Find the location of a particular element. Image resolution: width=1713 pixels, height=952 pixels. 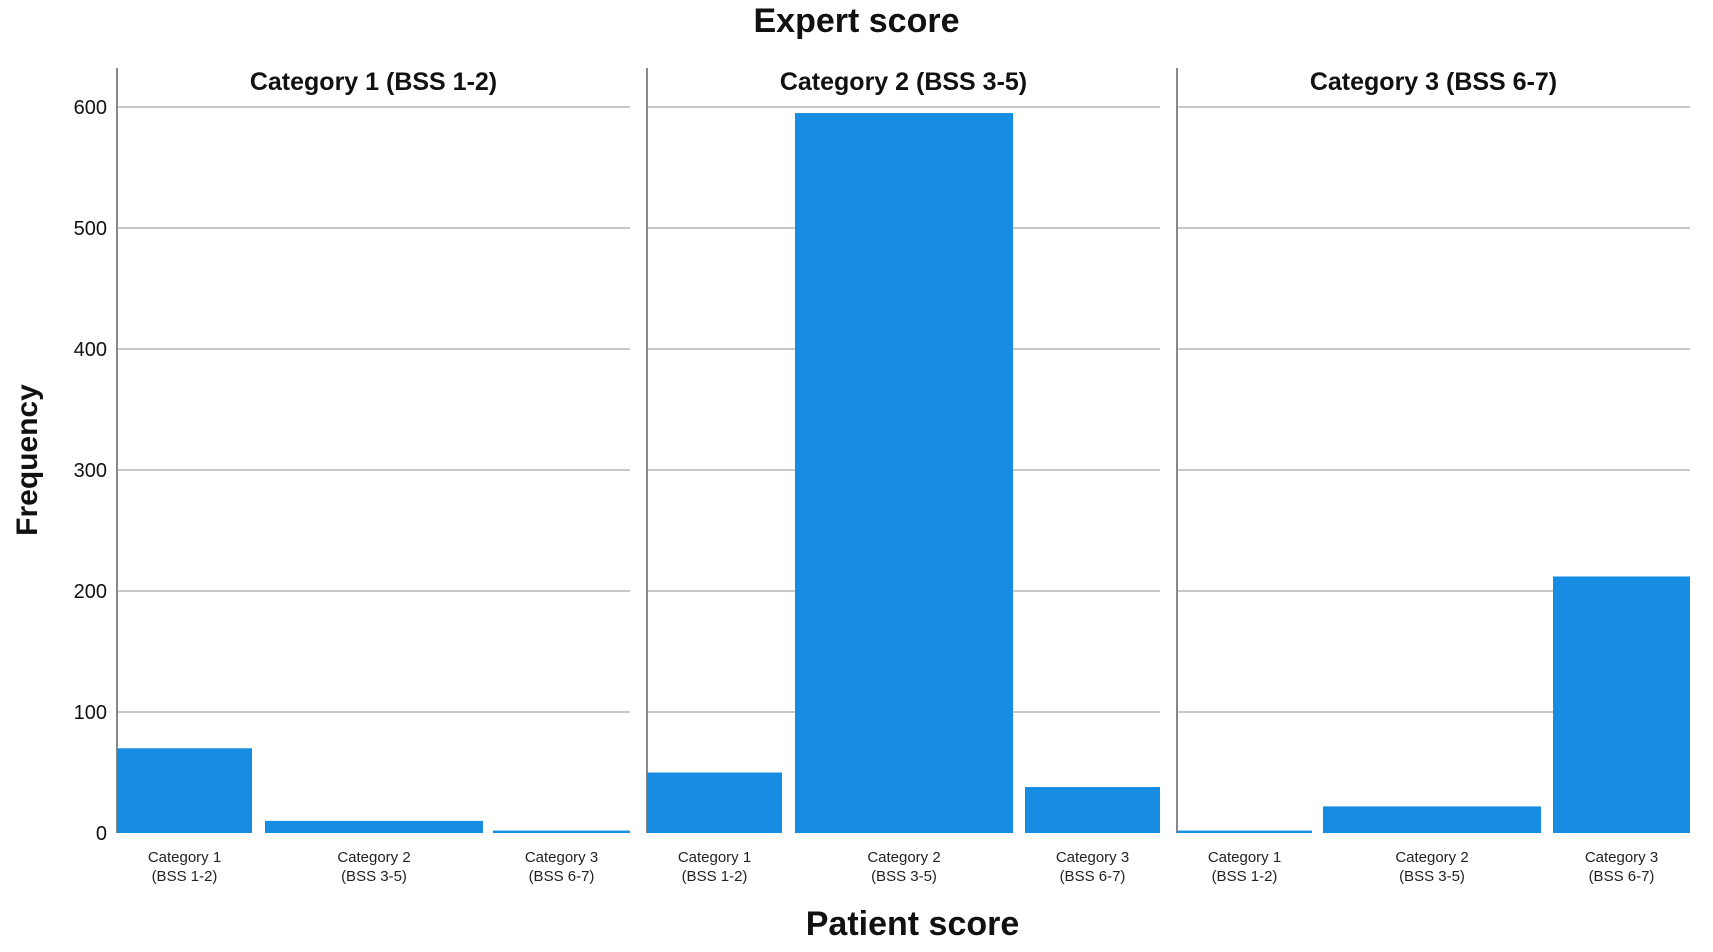

chart-title: Expert score is located at coordinates (856, 21).